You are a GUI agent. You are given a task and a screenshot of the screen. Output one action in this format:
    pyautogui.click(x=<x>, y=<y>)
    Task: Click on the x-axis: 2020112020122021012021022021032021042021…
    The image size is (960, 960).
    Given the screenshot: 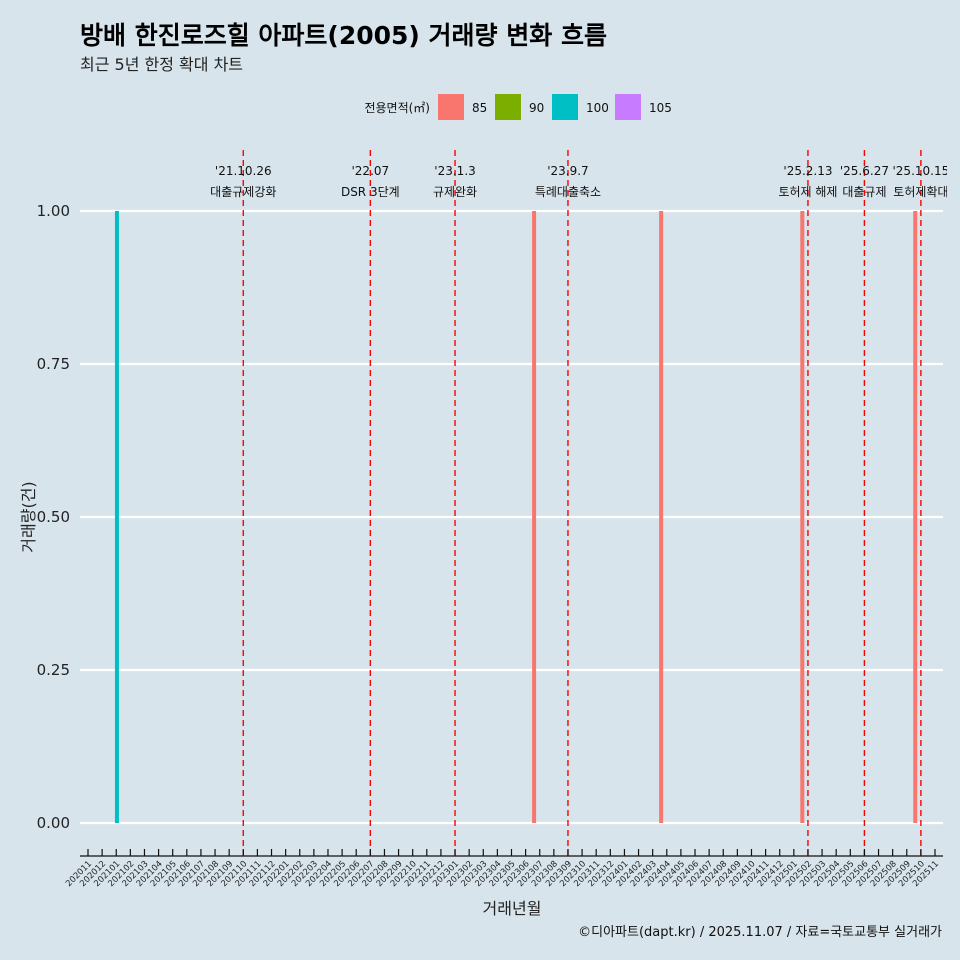 What is the action you would take?
    pyautogui.click(x=503, y=869)
    